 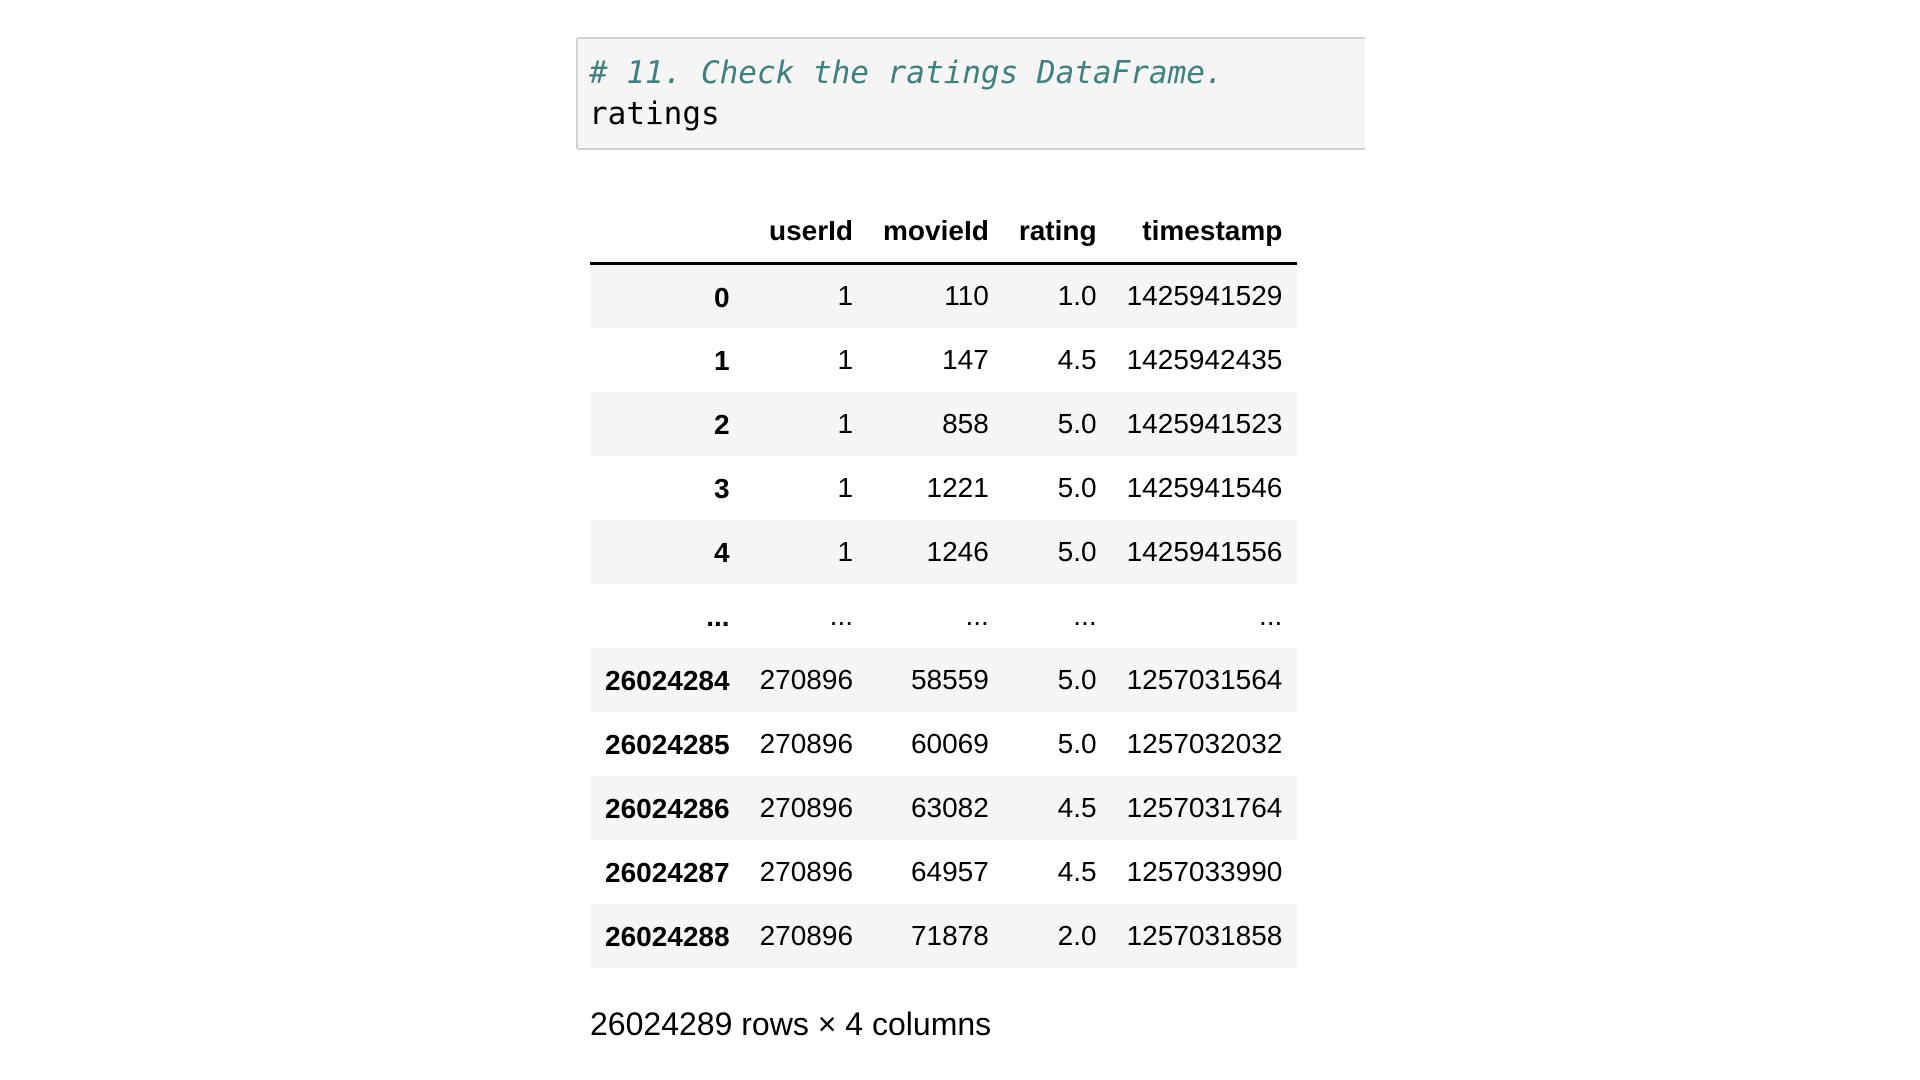 What do you see at coordinates (1204, 679) in the screenshot?
I see `cell-timestamp: 1257031564` at bounding box center [1204, 679].